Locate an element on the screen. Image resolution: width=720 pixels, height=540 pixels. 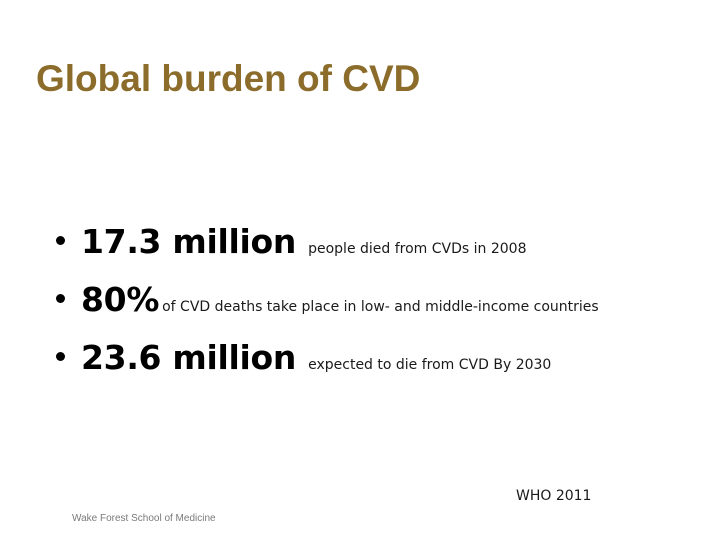
bullet-stat: 23.6 million is located at coordinates (189, 357).